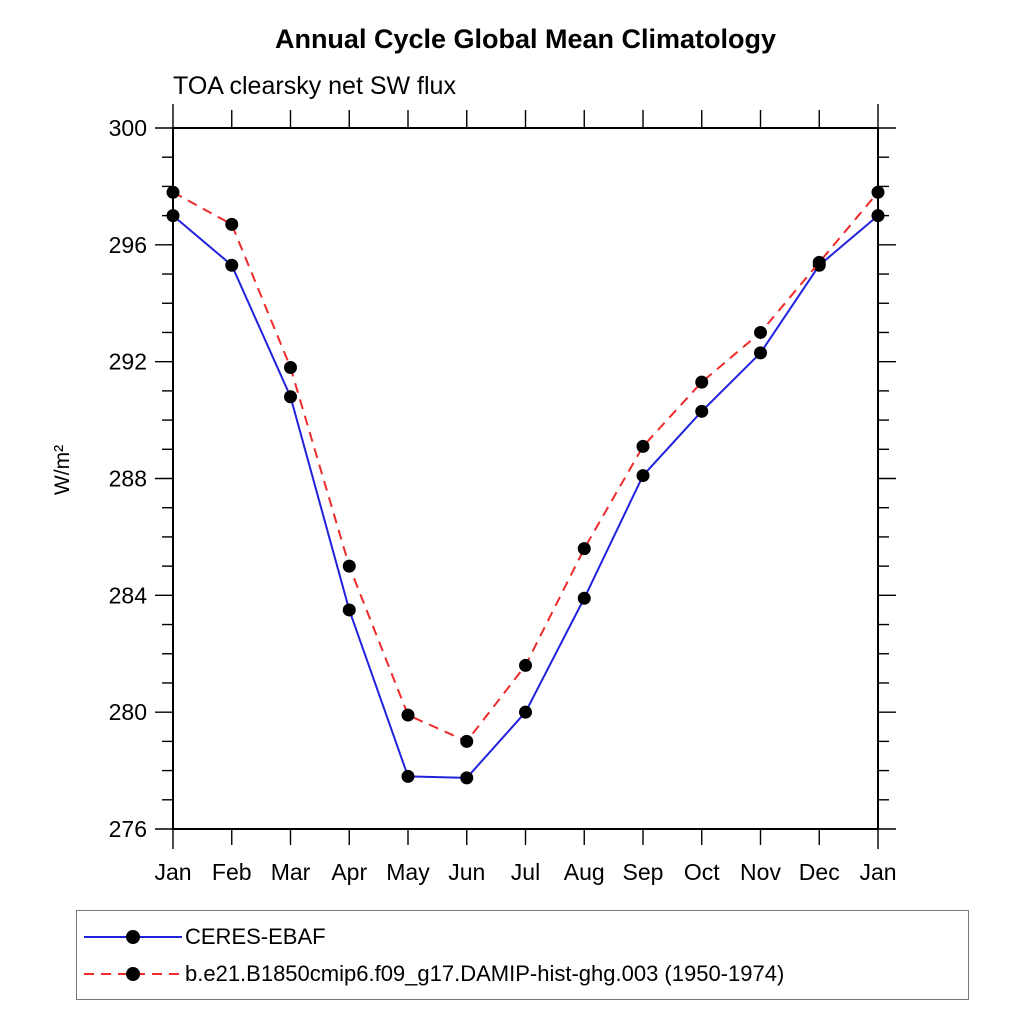 The height and width of the screenshot is (1024, 1024). I want to click on svg-text: 300, so click(128, 128).